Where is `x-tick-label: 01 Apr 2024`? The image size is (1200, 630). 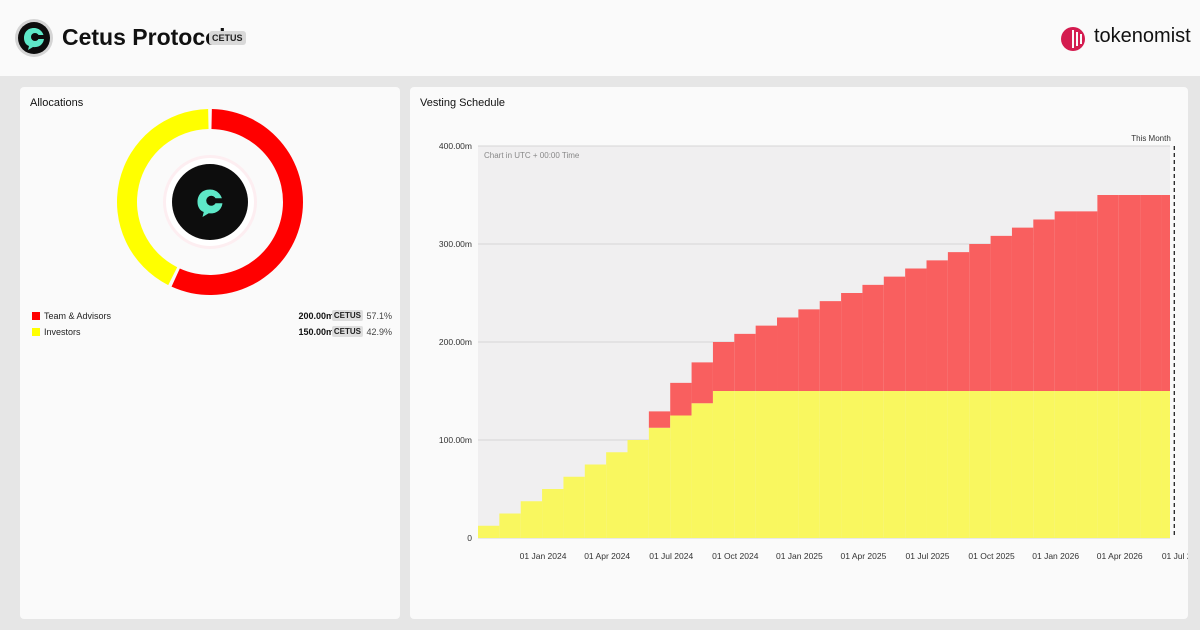
x-tick-label: 01 Apr 2024 is located at coordinates (607, 556).